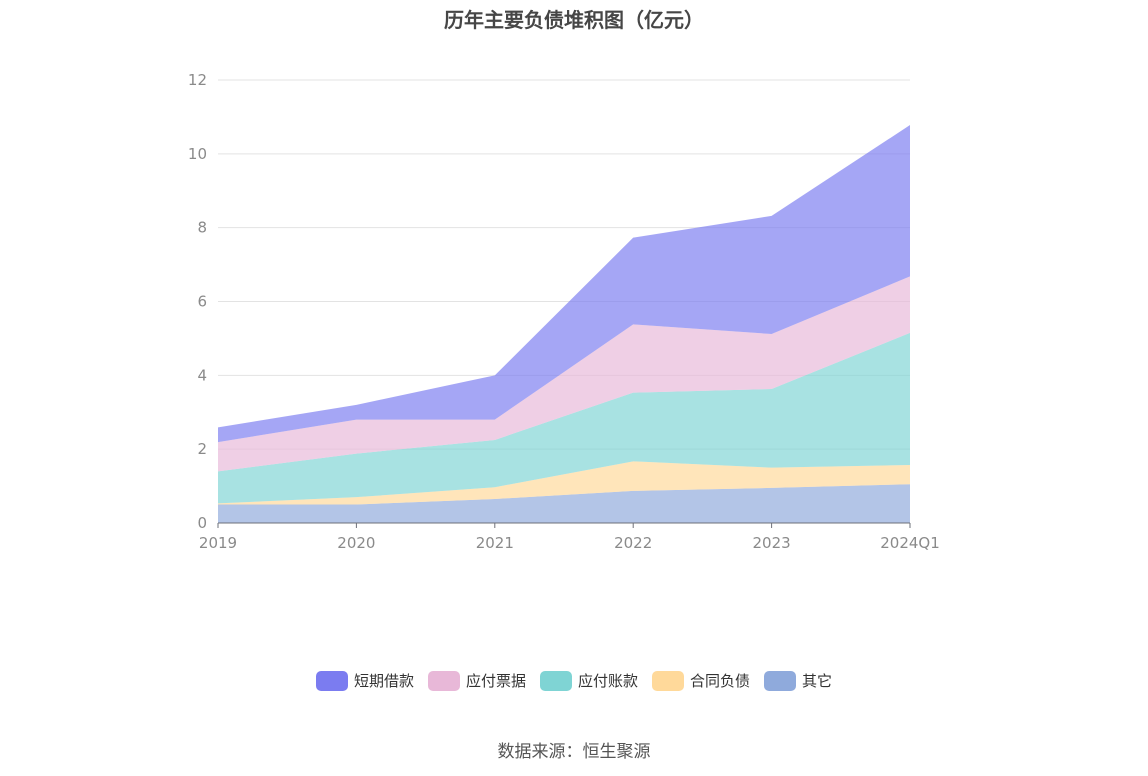  Describe the element at coordinates (218, 543) in the screenshot. I see `x-tick-label: 2019` at that location.